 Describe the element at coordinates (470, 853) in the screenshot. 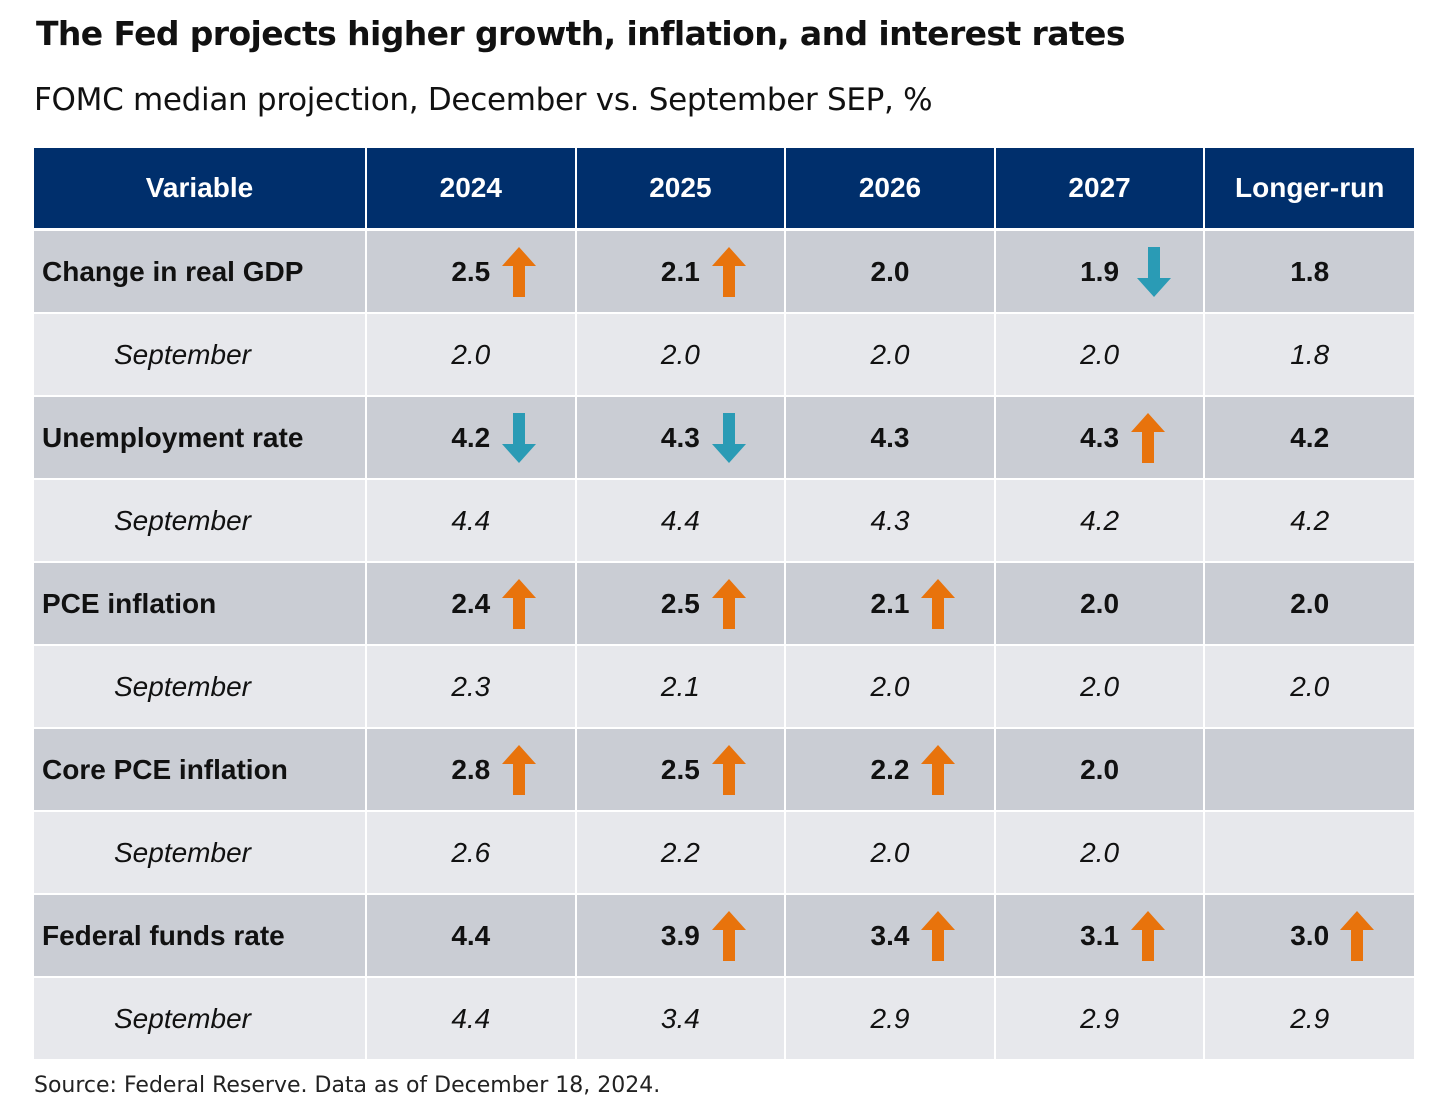

I see `table-cell: 2.6` at that location.